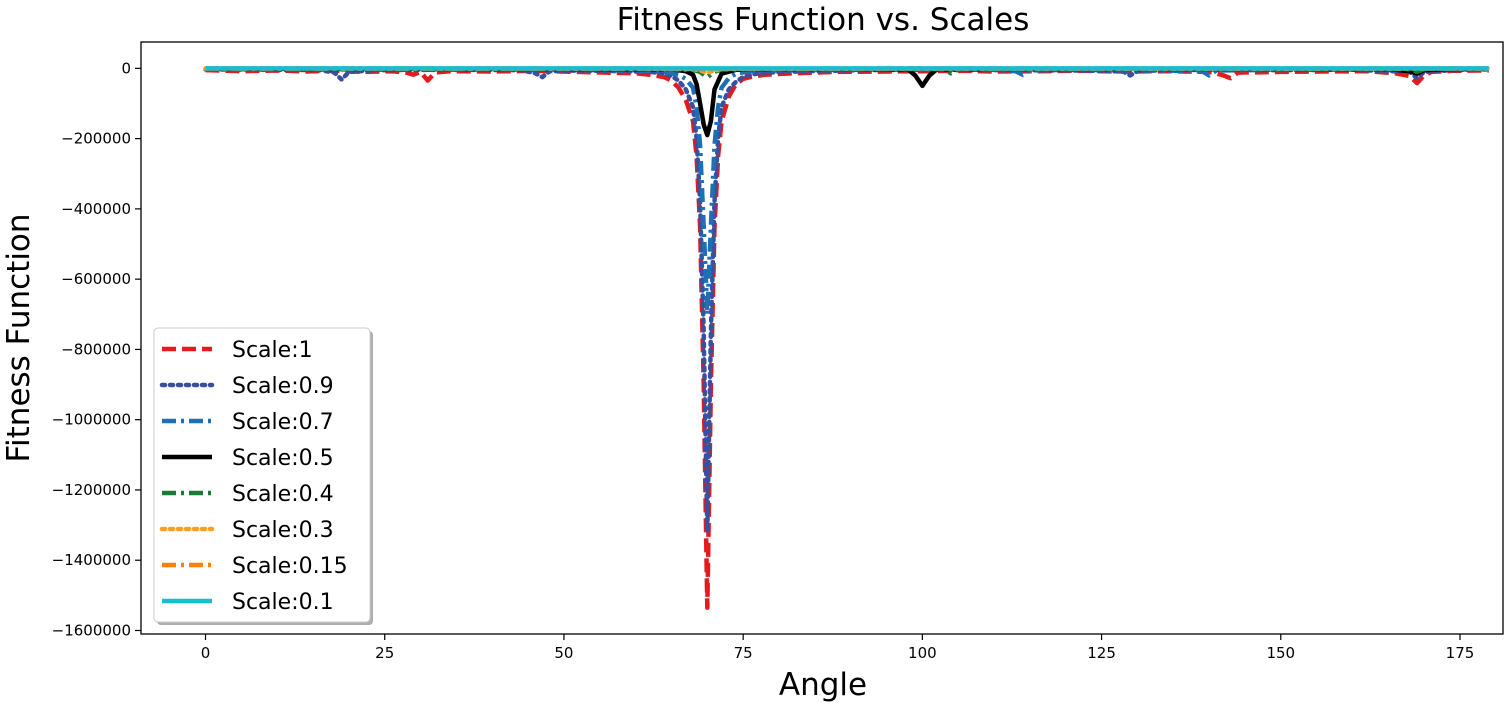 The width and height of the screenshot is (1510, 708). I want to click on x-tick-label: 100, so click(922, 653).